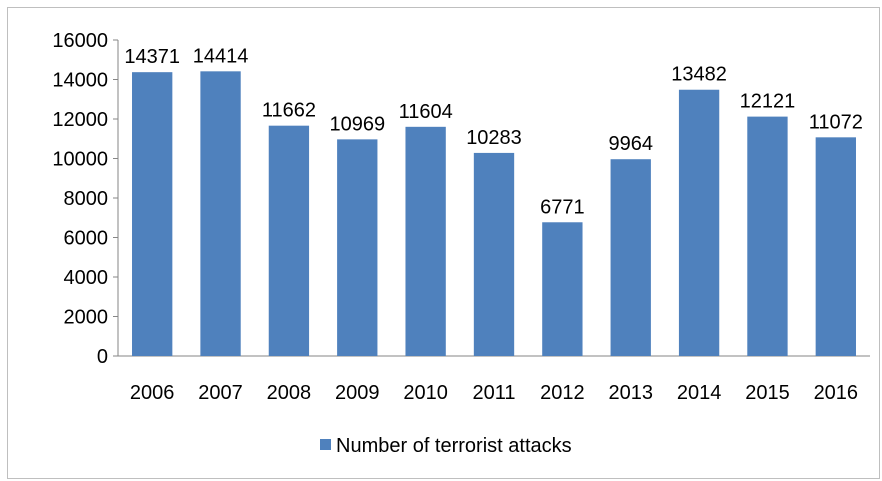 Image resolution: width=882 pixels, height=481 pixels. Describe the element at coordinates (221, 56) in the screenshot. I see `data-label: 14414` at that location.